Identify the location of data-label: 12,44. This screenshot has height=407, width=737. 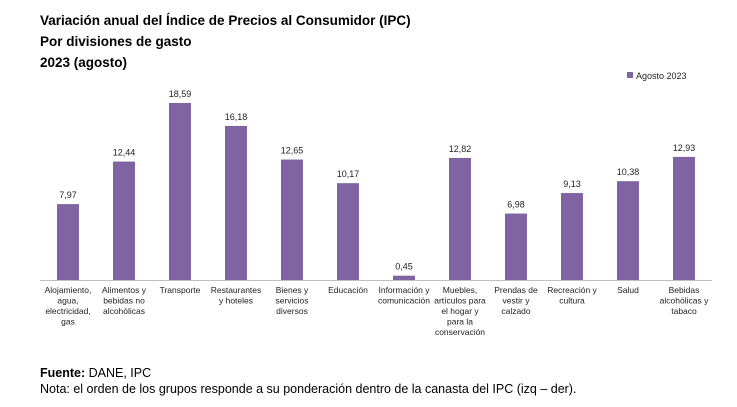
(124, 153).